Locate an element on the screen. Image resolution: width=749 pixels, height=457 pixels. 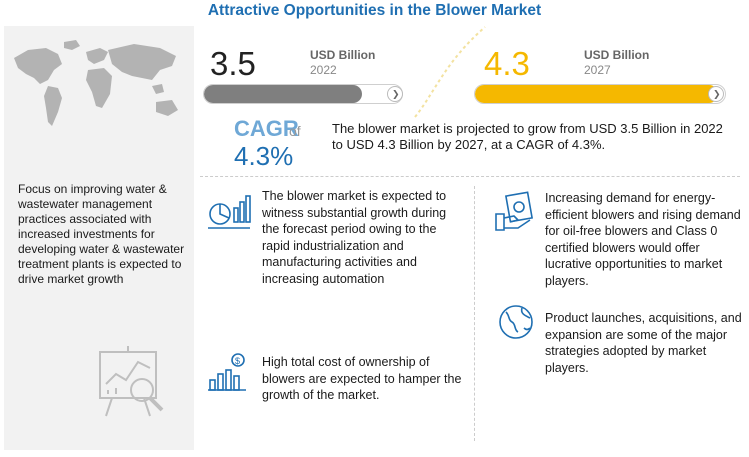
bar-end-2027 is located at coordinates (716, 94).